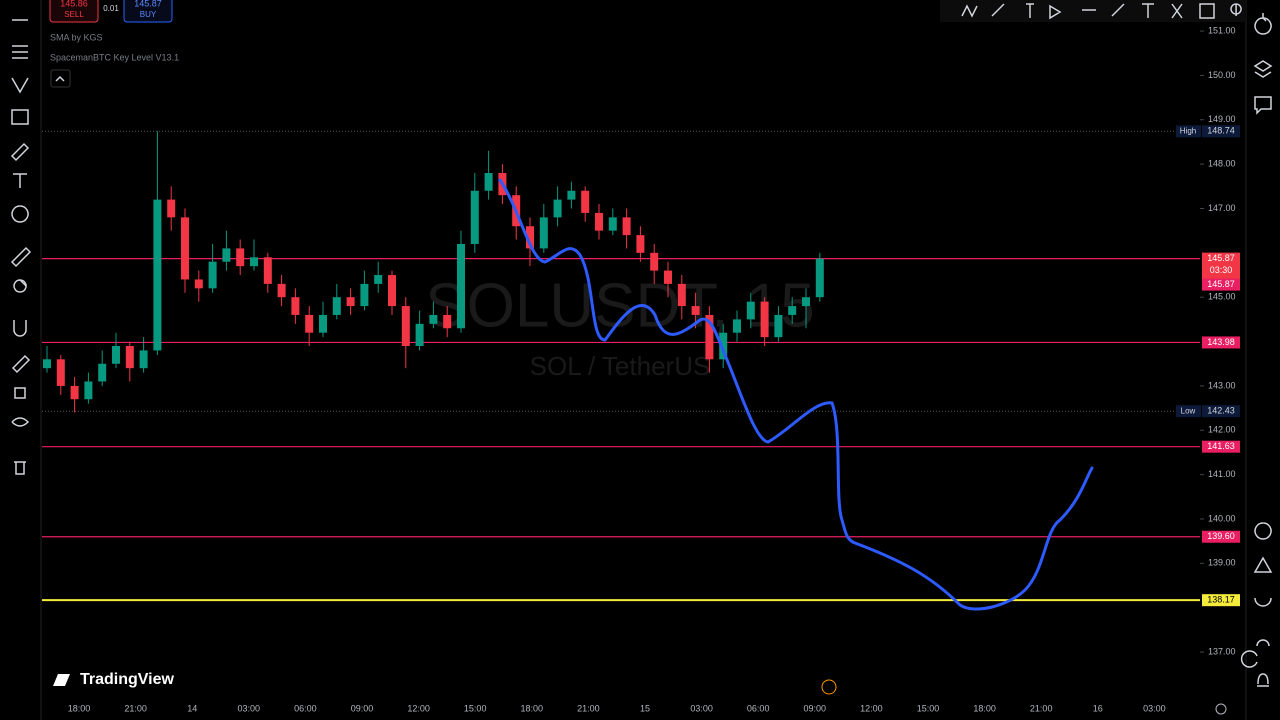  I want to click on extreme-name-box, so click(1188, 411).